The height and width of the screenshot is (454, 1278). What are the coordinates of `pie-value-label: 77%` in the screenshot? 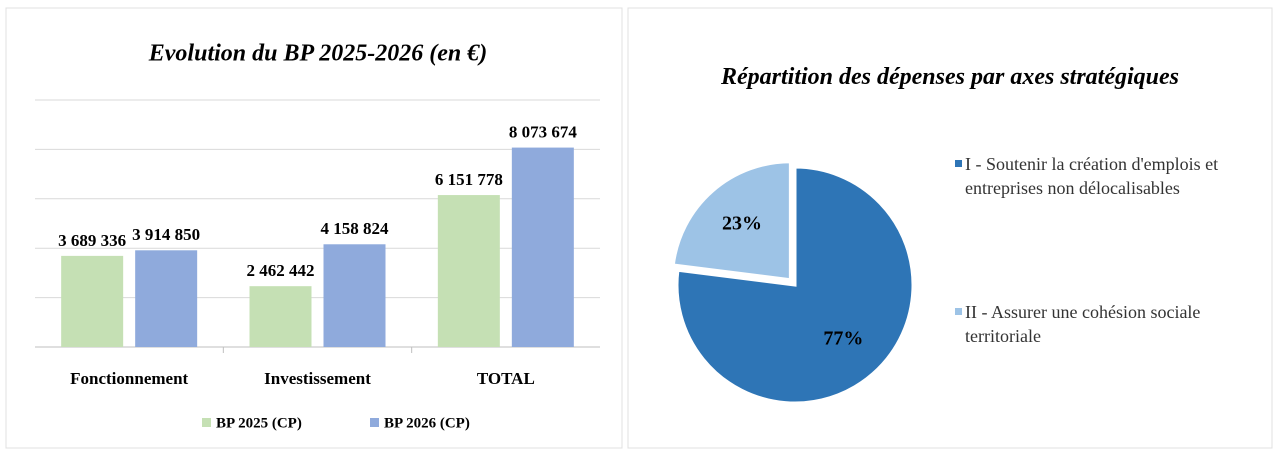 It's located at (843, 338).